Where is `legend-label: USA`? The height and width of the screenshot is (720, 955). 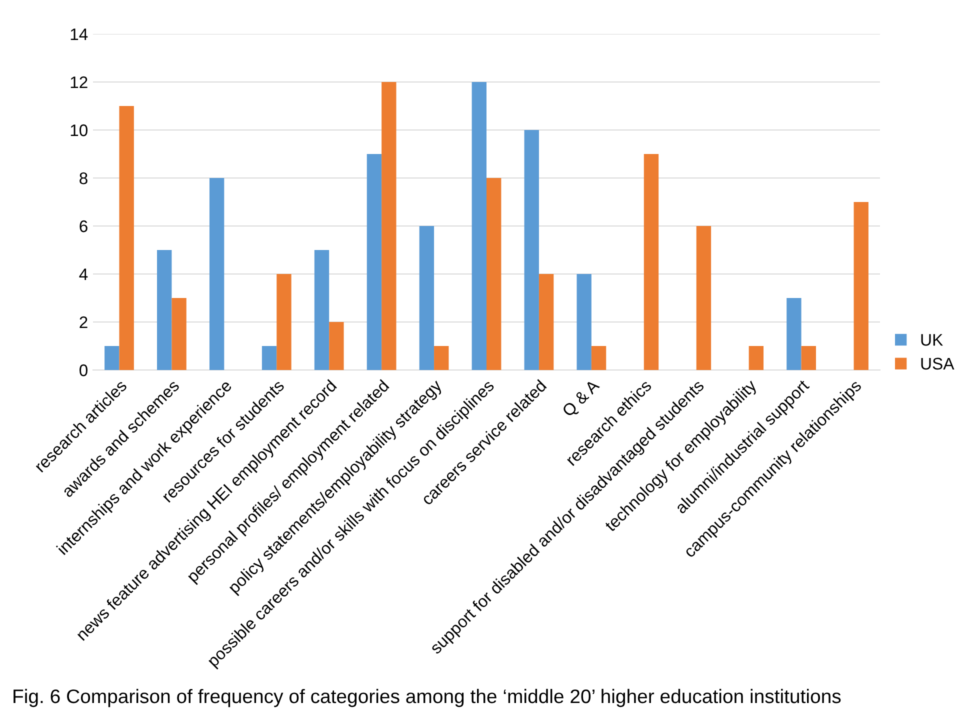 legend-label: USA is located at coordinates (937, 364).